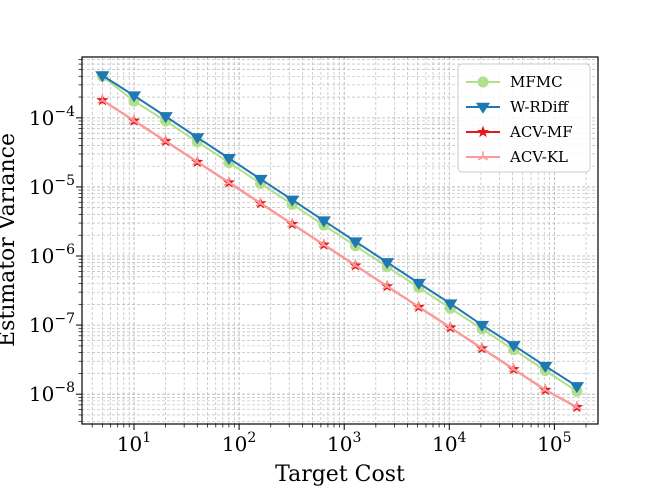 The height and width of the screenshot is (499, 664). I want to click on legend-box, so click(524, 118).